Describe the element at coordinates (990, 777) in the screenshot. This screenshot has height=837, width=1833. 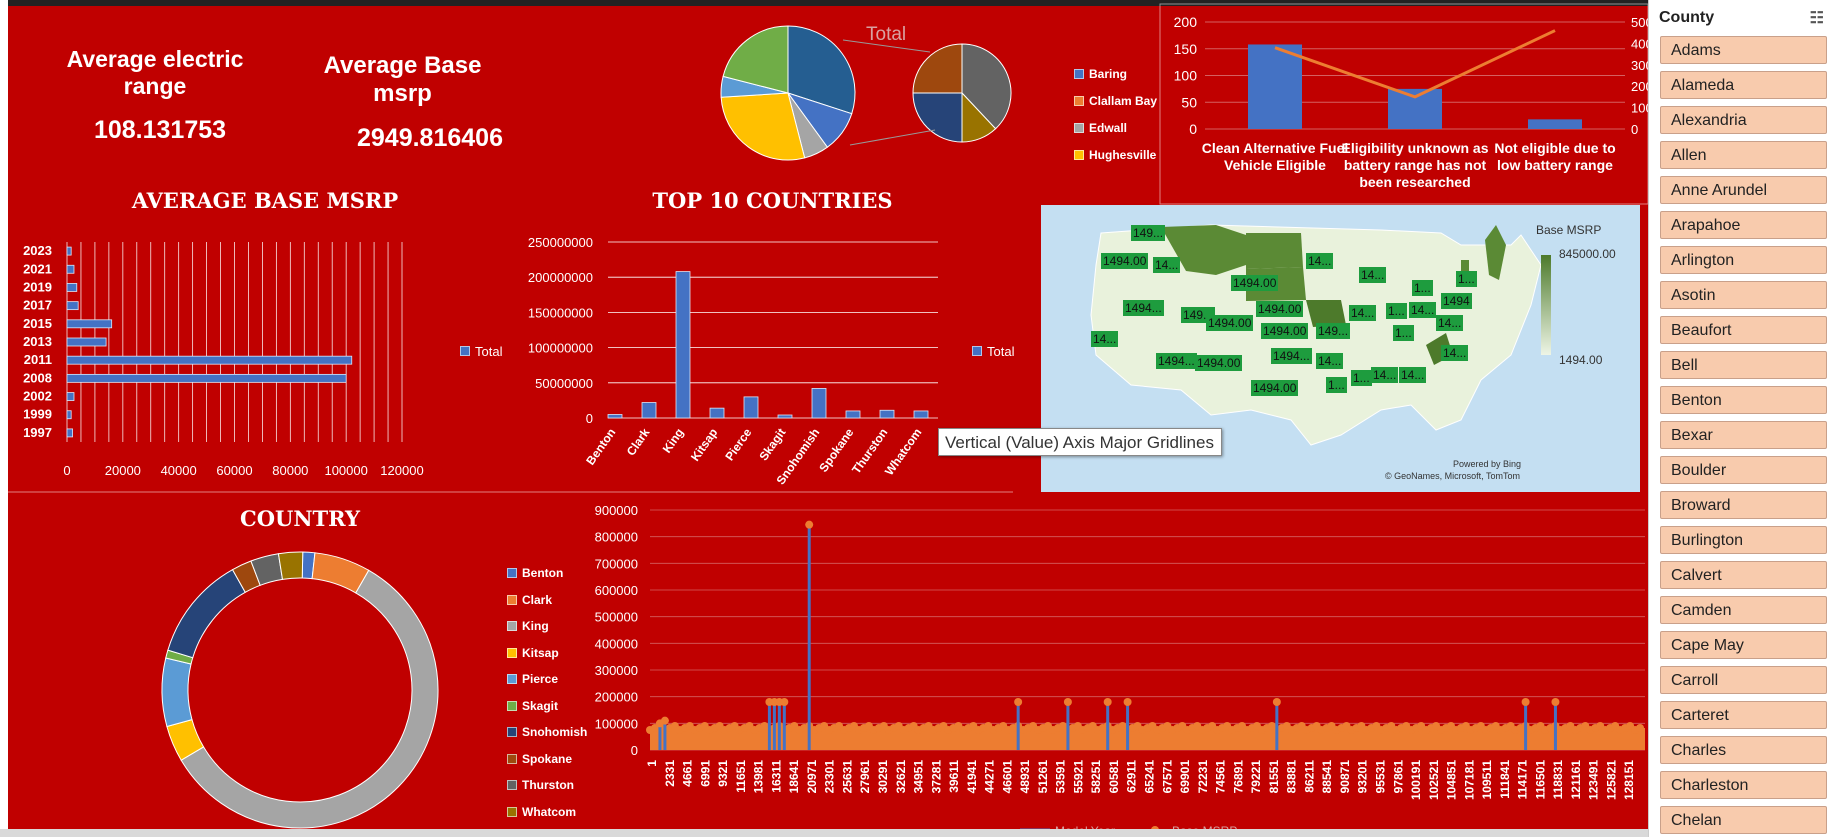
I see `line-xtick: 44271` at that location.